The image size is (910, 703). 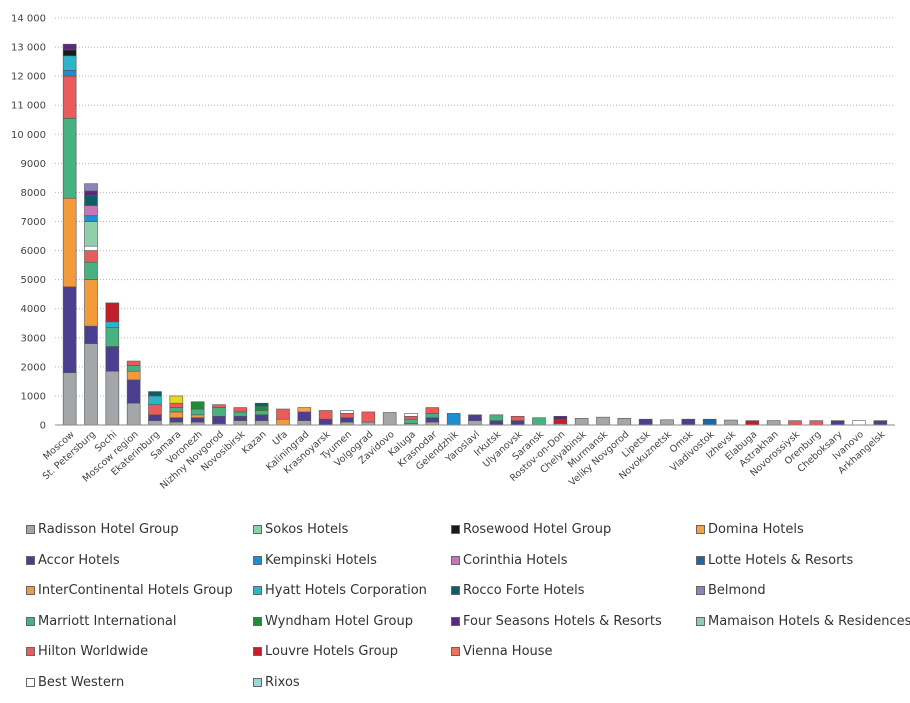 I want to click on y-tick-label: 0, so click(x=43, y=426).